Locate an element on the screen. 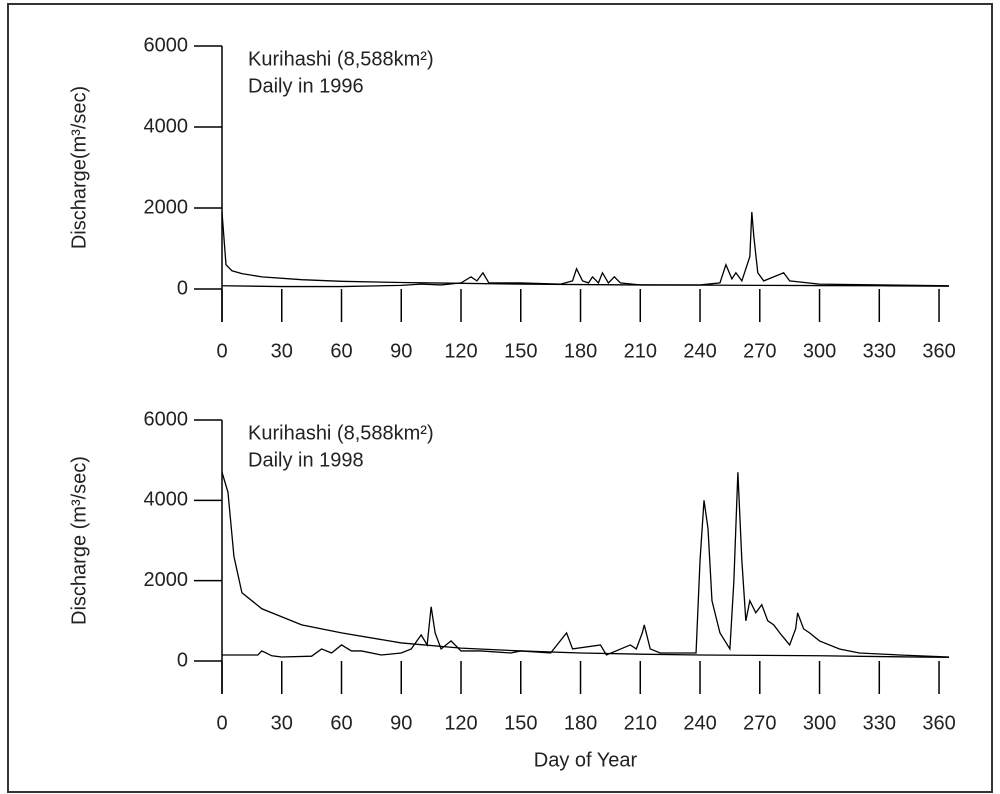 The image size is (1000, 794). annotation: Daily in 1998 is located at coordinates (306, 460).